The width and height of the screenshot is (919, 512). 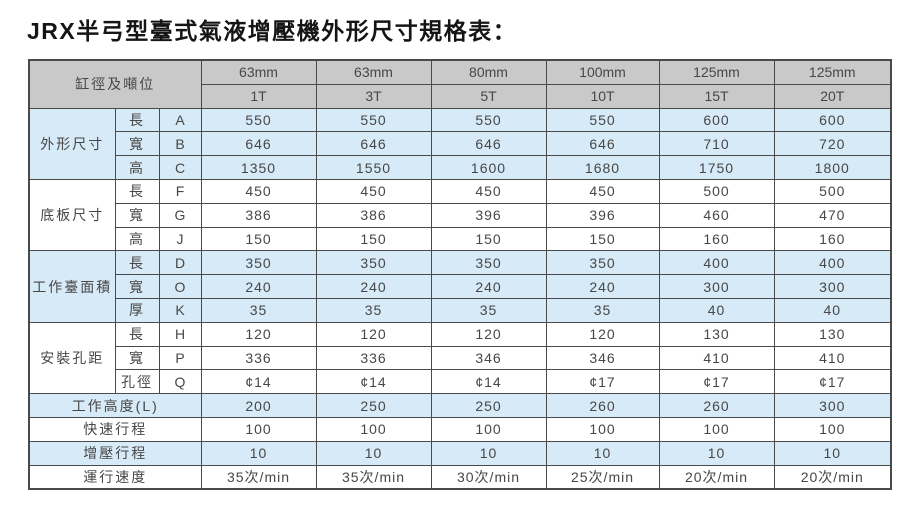 I want to click on value-cell: 25次/min, so click(x=602, y=477).